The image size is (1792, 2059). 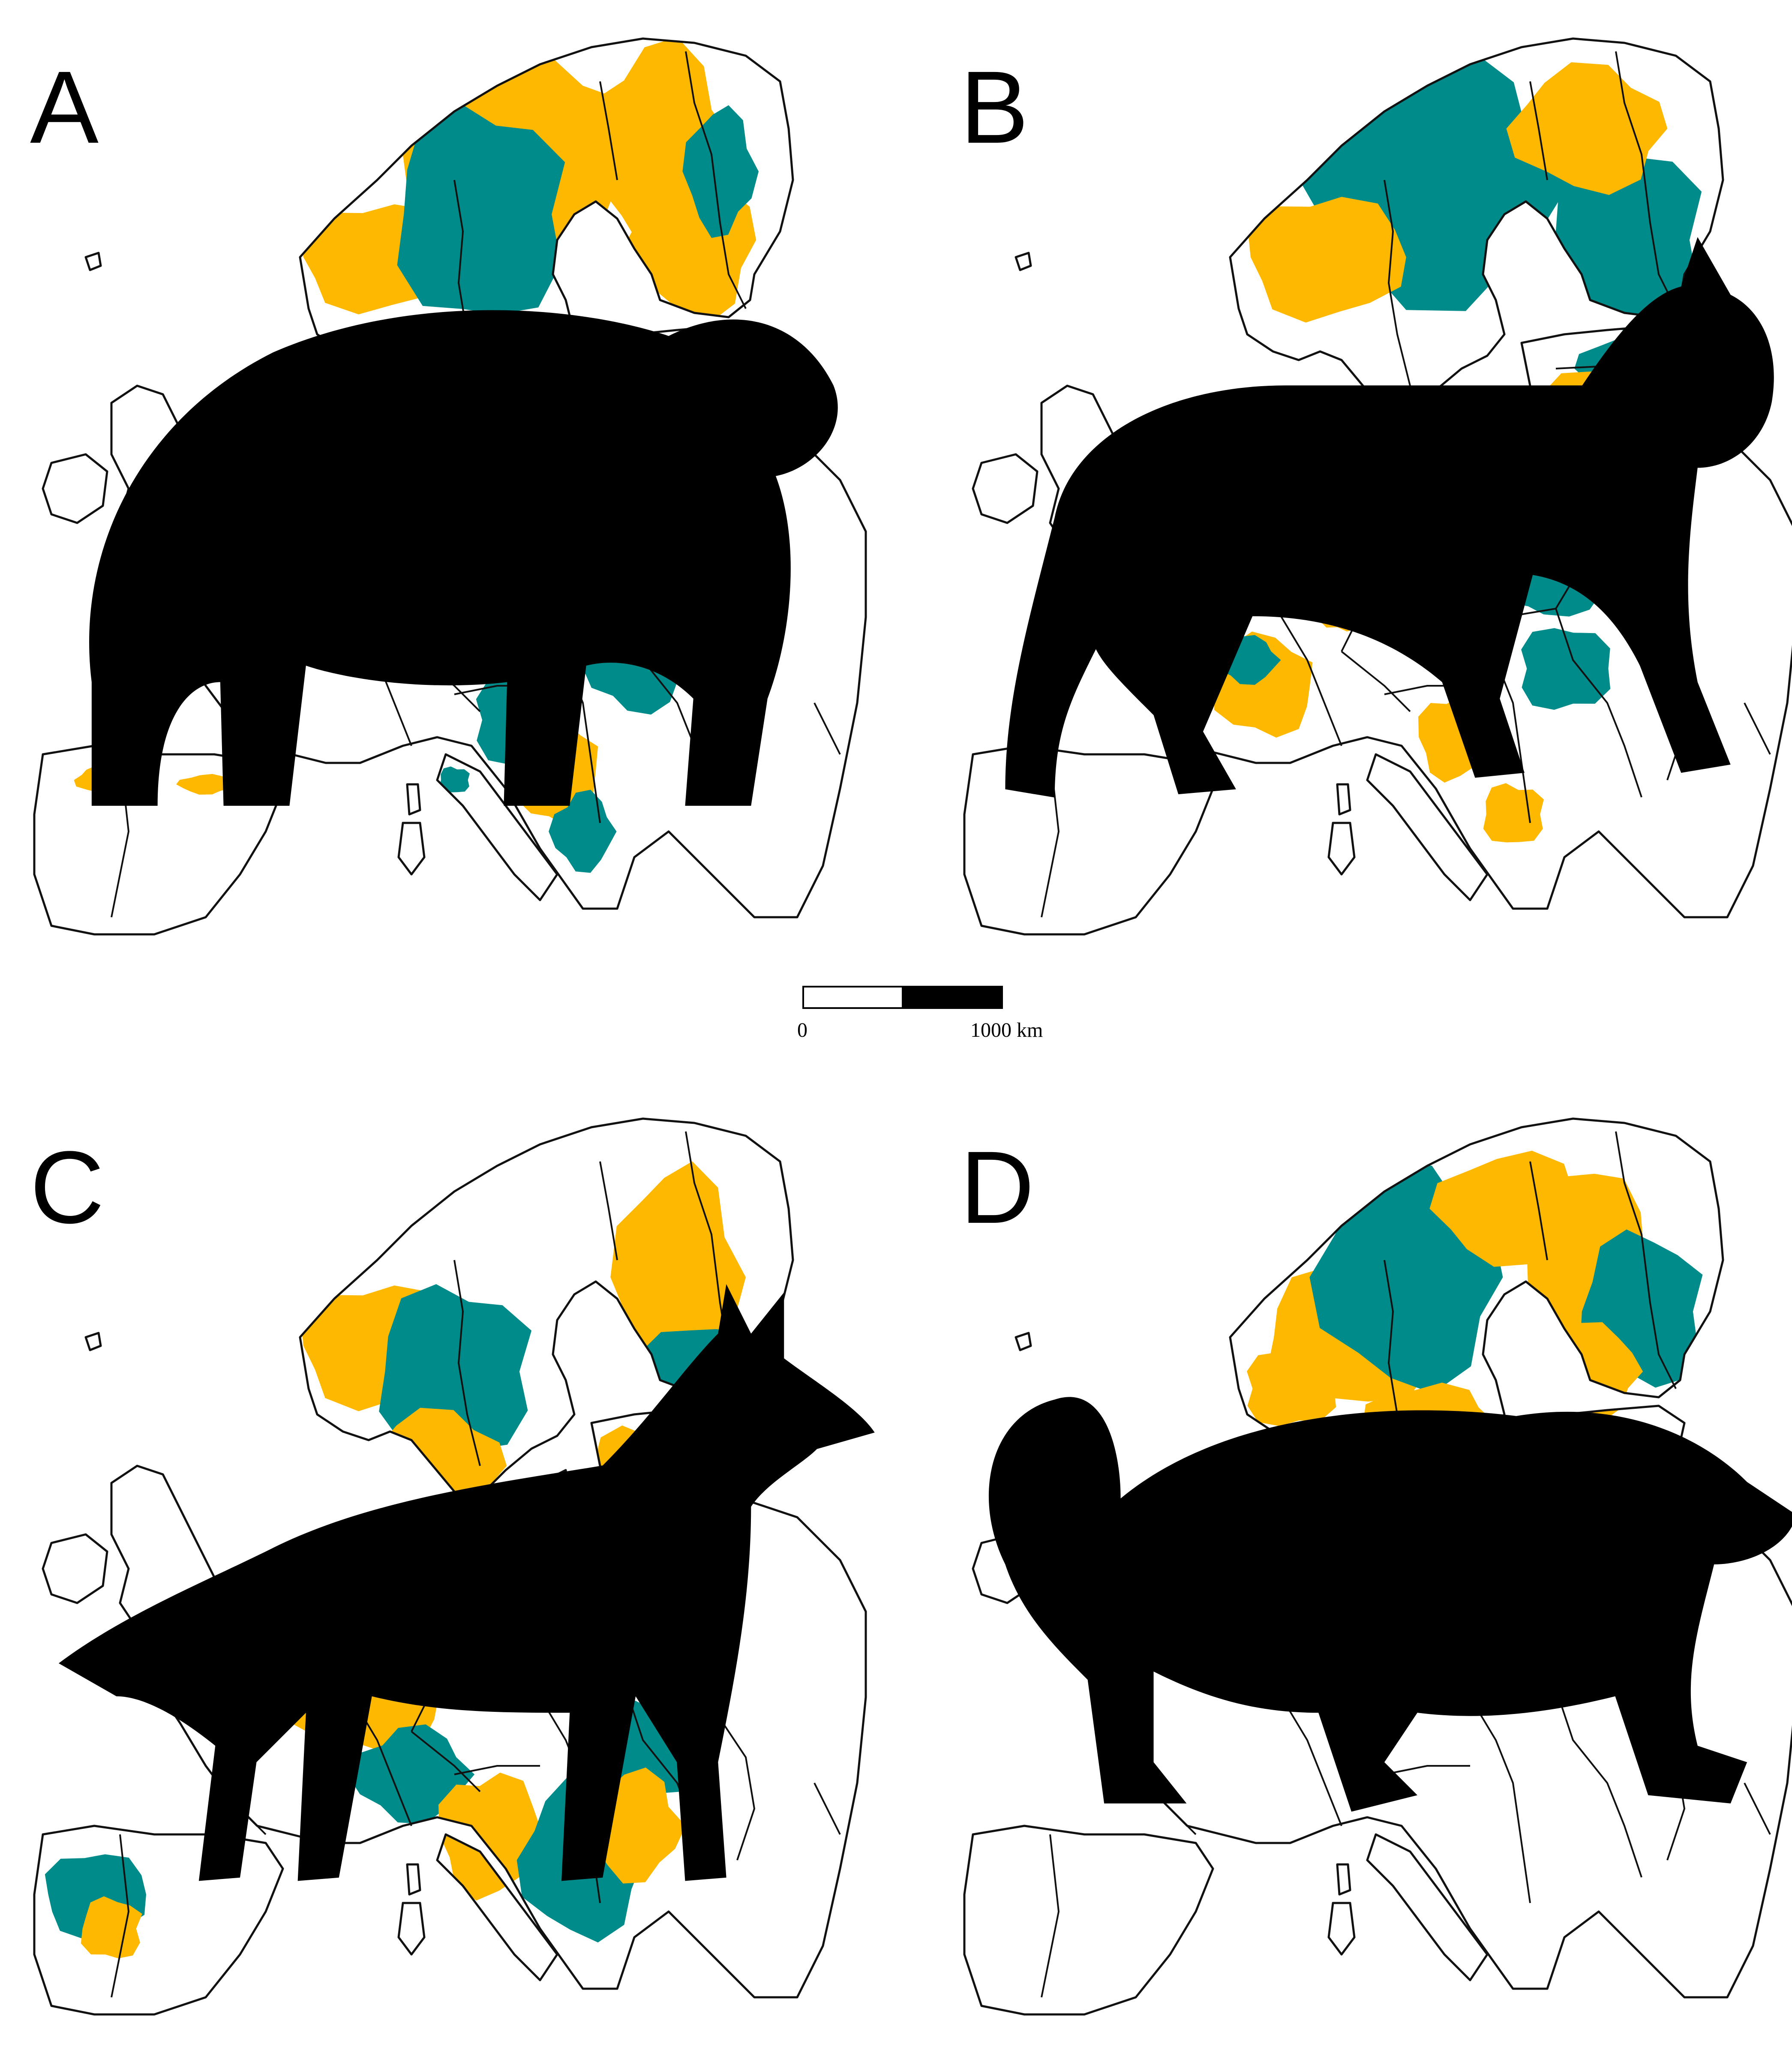 I want to click on brown-bear-icon, so click(x=463, y=558).